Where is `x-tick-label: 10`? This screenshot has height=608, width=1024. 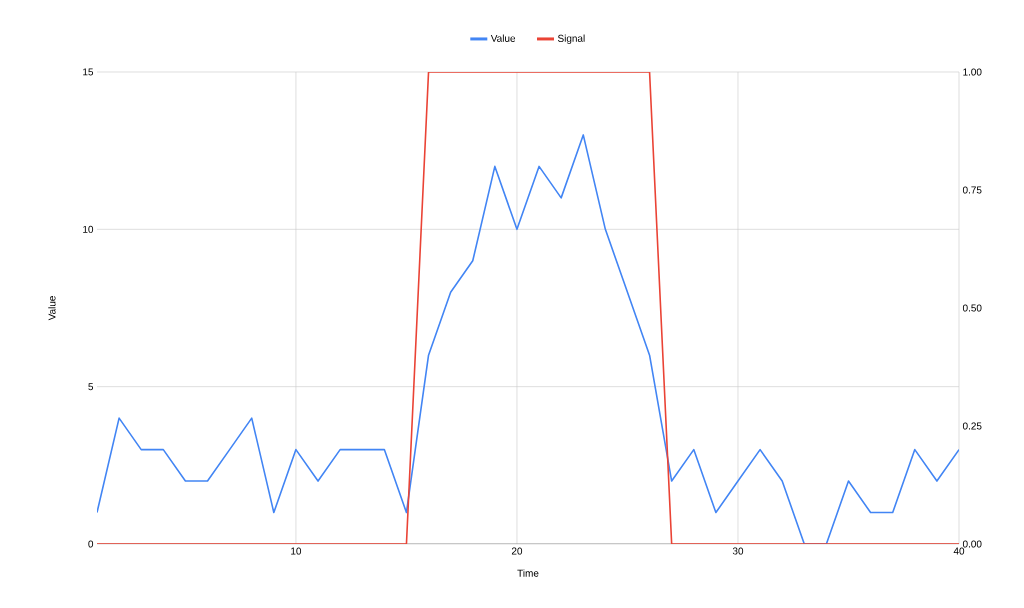
x-tick-label: 10 is located at coordinates (296, 551).